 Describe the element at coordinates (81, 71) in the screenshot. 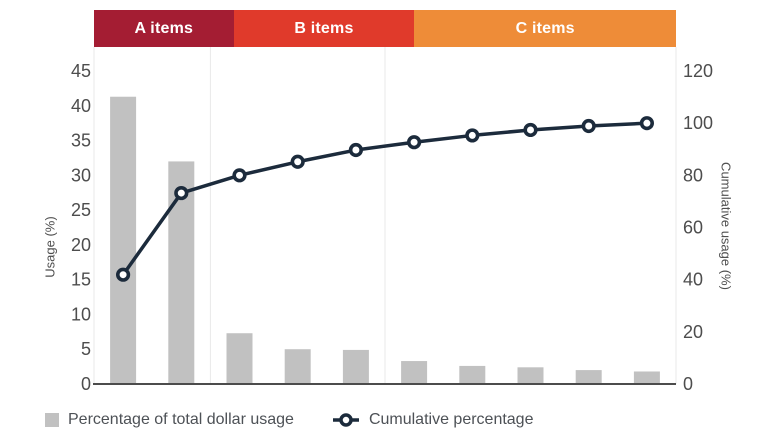

I see `left-axis-tick: 45` at that location.